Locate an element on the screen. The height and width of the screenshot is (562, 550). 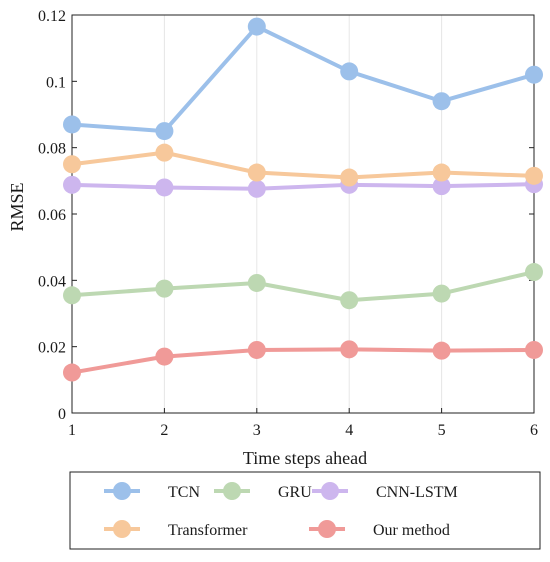
y-tick-label: 0 is located at coordinates (62, 414).